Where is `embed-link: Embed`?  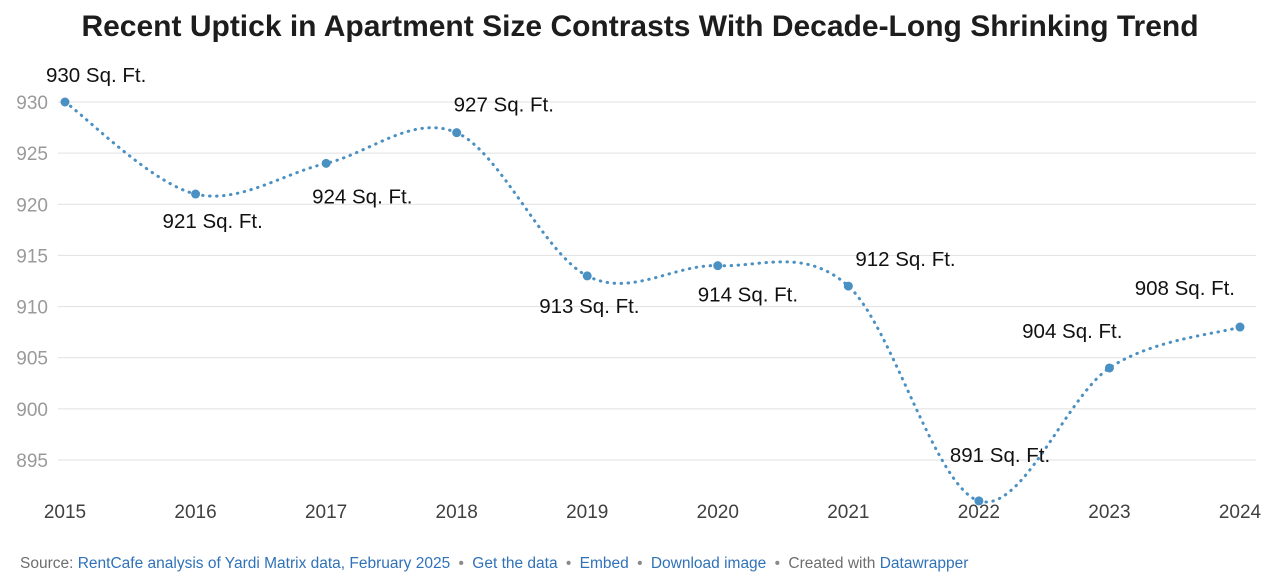
embed-link: Embed is located at coordinates (604, 563).